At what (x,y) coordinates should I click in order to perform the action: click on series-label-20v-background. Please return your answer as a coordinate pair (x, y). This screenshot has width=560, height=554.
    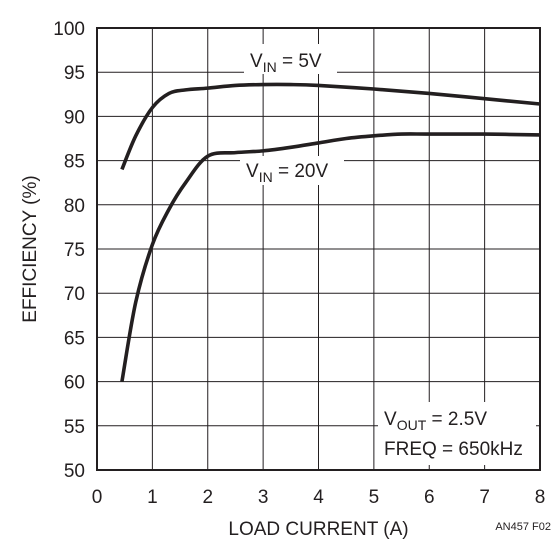
    Looking at the image, I should click on (292, 170).